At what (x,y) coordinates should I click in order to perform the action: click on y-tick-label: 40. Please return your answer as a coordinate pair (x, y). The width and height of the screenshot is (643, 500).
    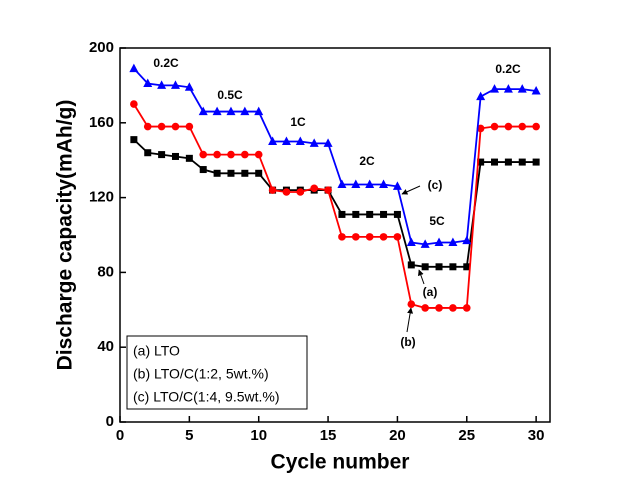
    Looking at the image, I should click on (105, 346).